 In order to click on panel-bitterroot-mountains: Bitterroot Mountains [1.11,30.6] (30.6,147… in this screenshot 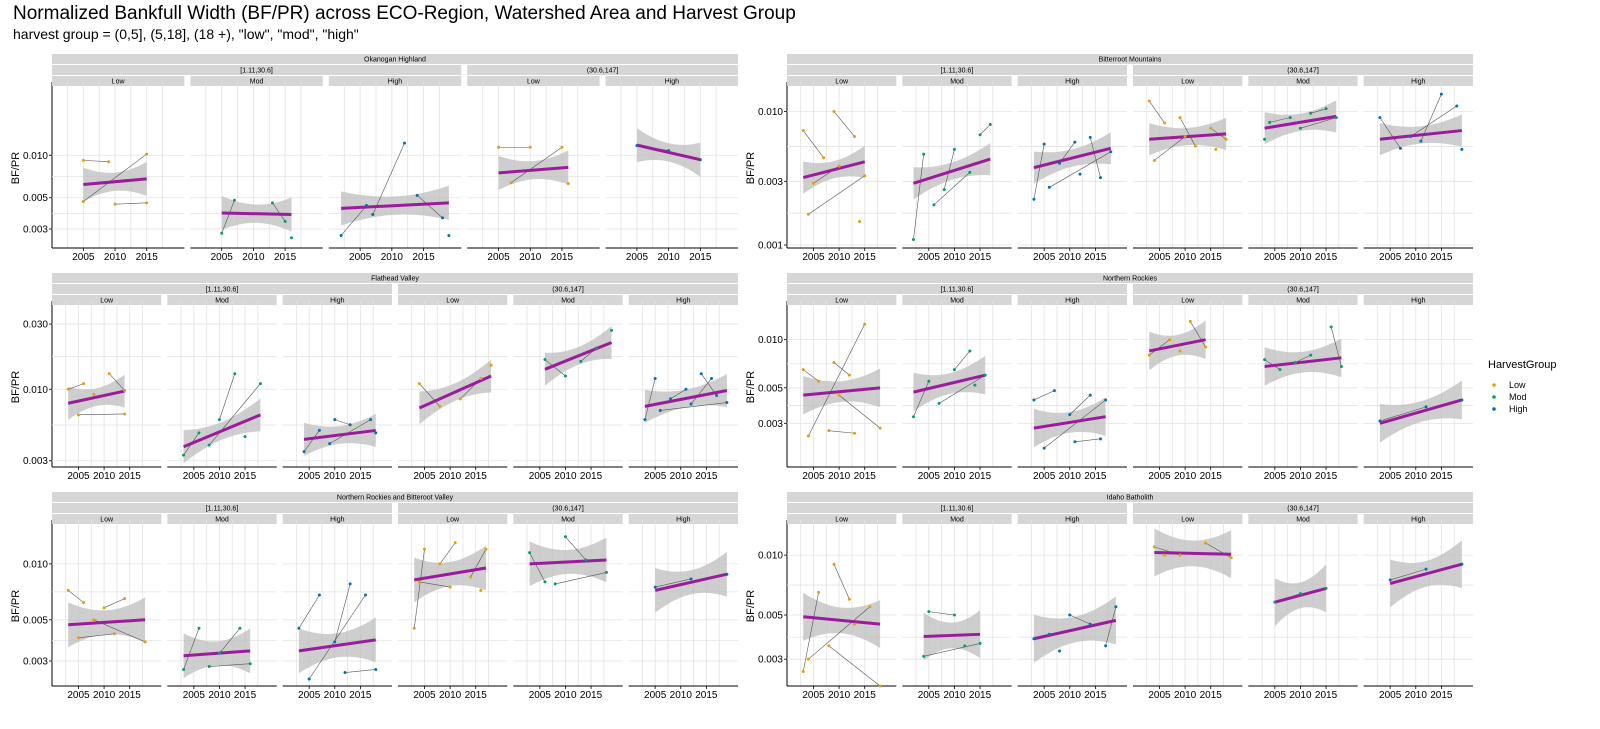, I will do `click(1109, 158)`.